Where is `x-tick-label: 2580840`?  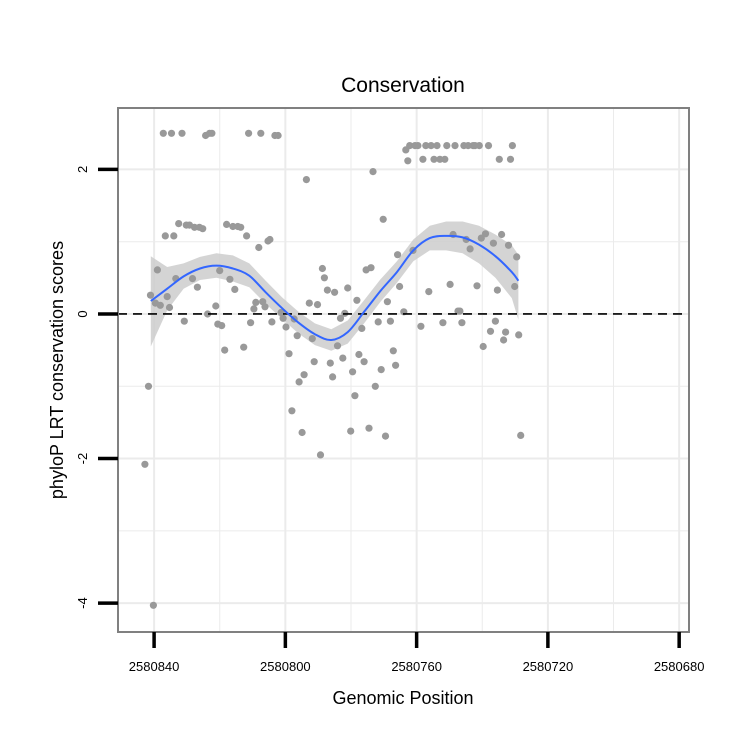 x-tick-label: 2580840 is located at coordinates (154, 666).